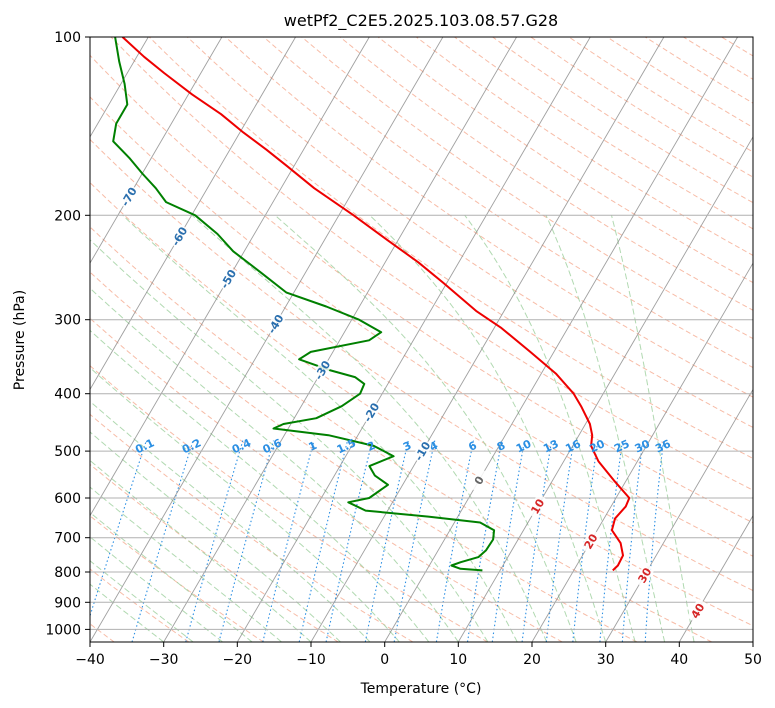 Image resolution: width=775 pixels, height=708 pixels. Describe the element at coordinates (90, 660) in the screenshot. I see `x-tick-label: −40` at that location.